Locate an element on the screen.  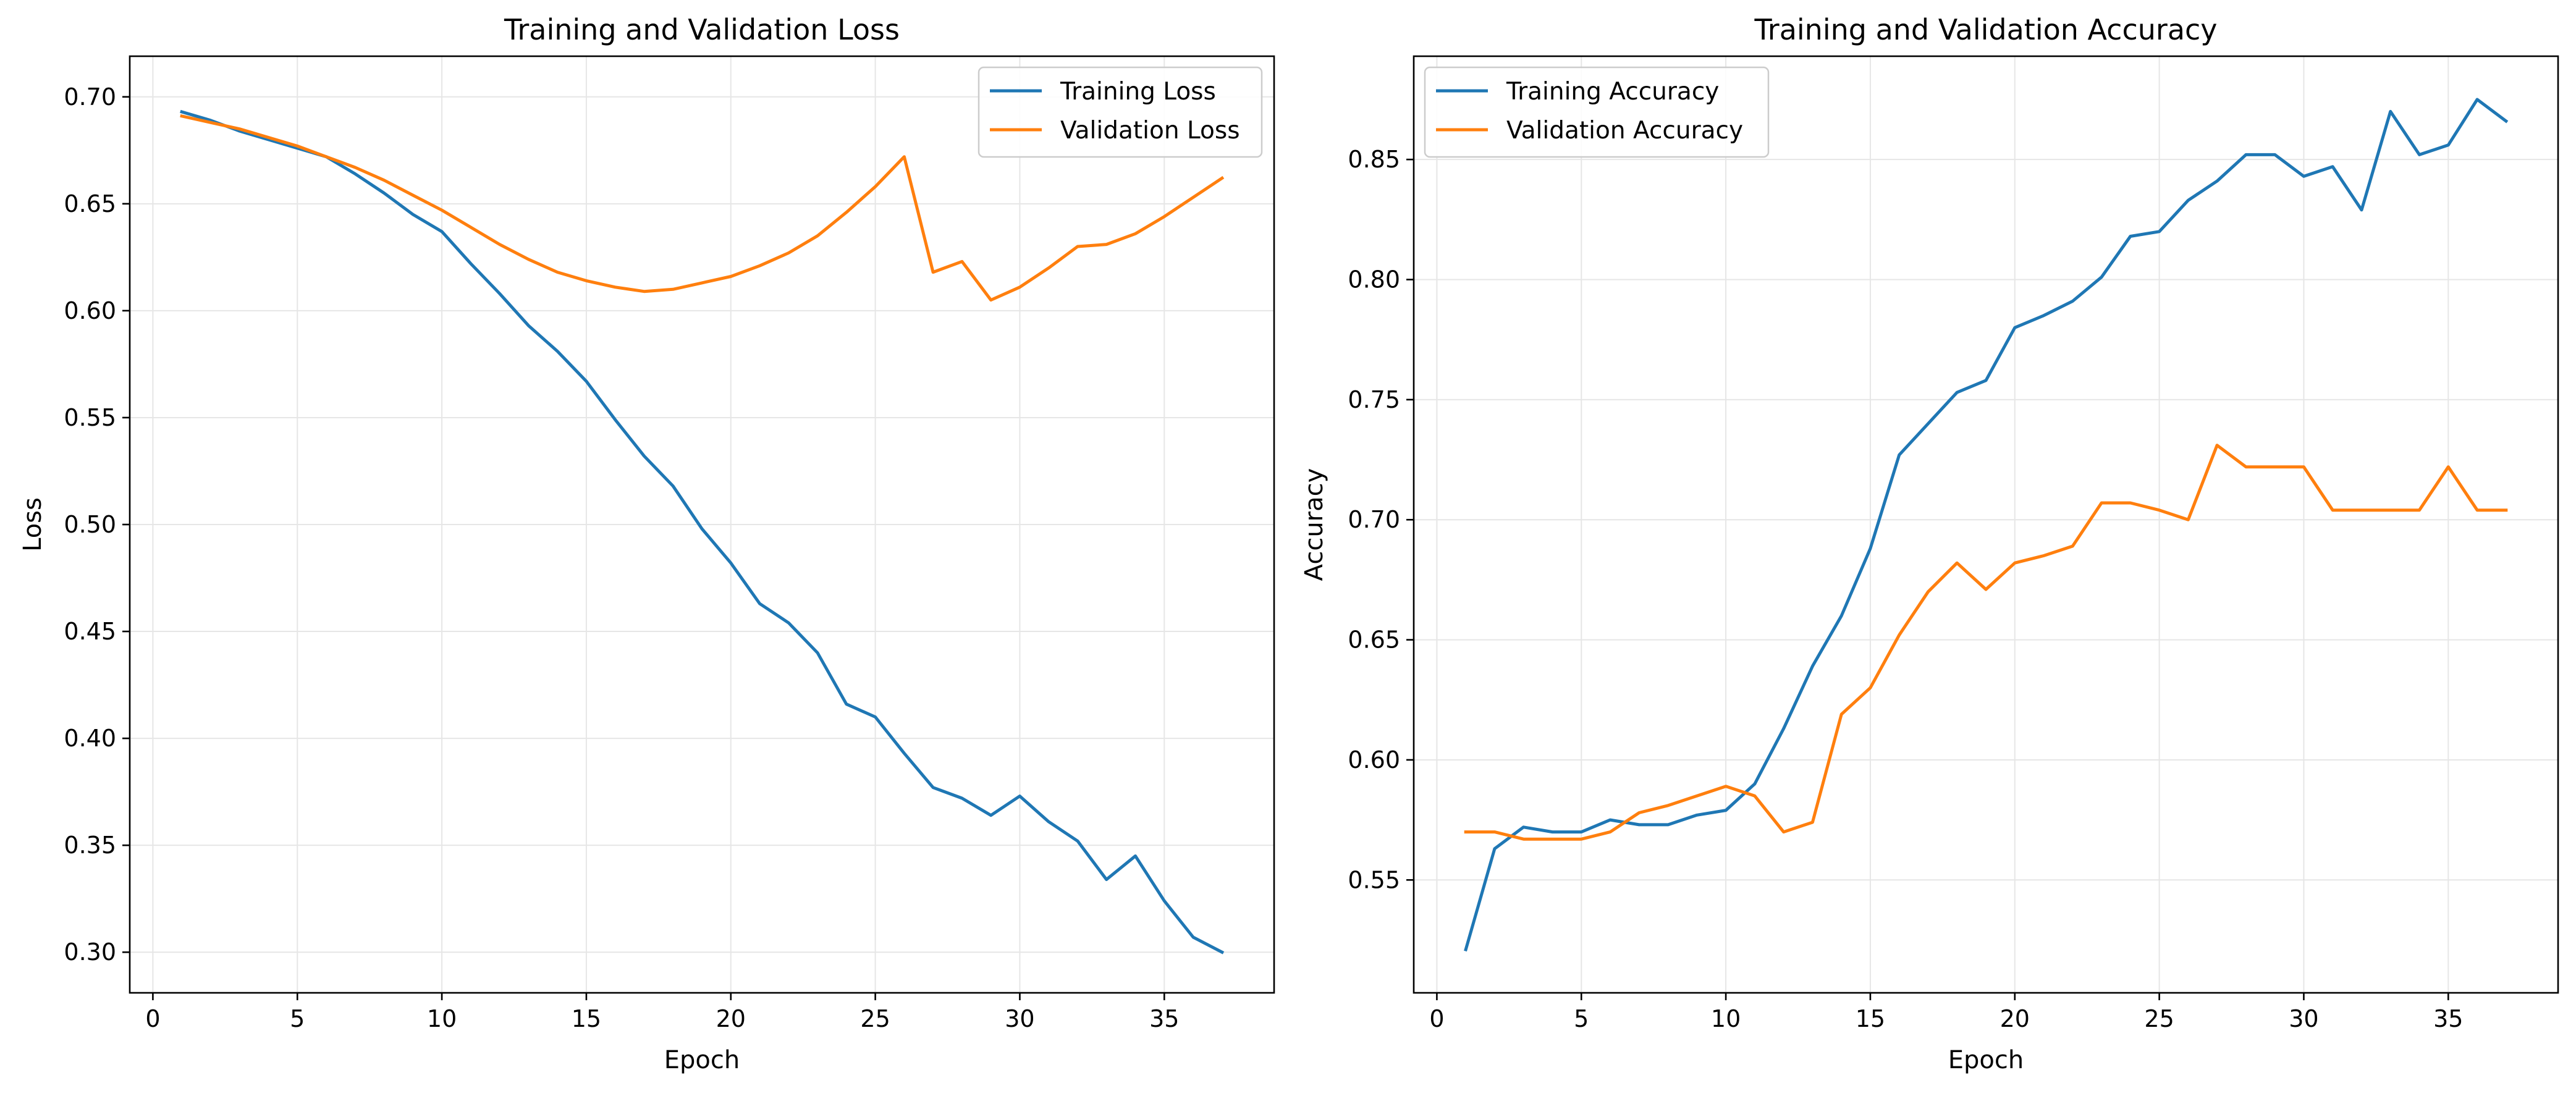
loss-x-tick-label: 35 is located at coordinates (1164, 1018).